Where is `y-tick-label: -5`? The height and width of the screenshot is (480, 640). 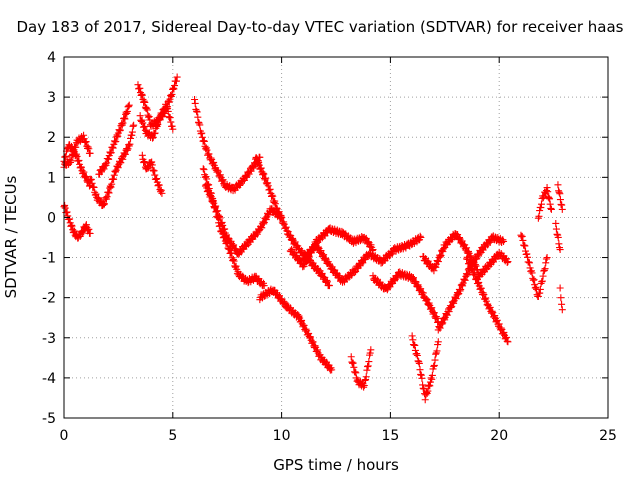 y-tick-label: -5 is located at coordinates (49, 419).